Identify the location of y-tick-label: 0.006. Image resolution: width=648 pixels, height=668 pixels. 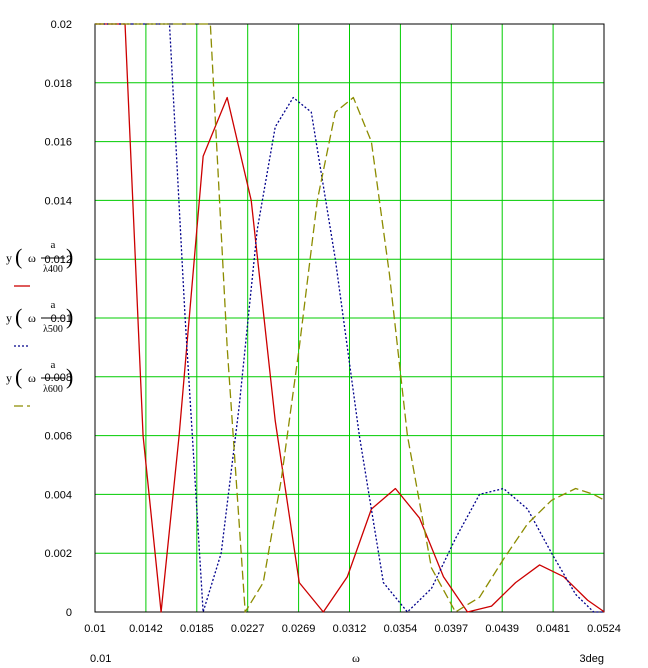
(58, 437).